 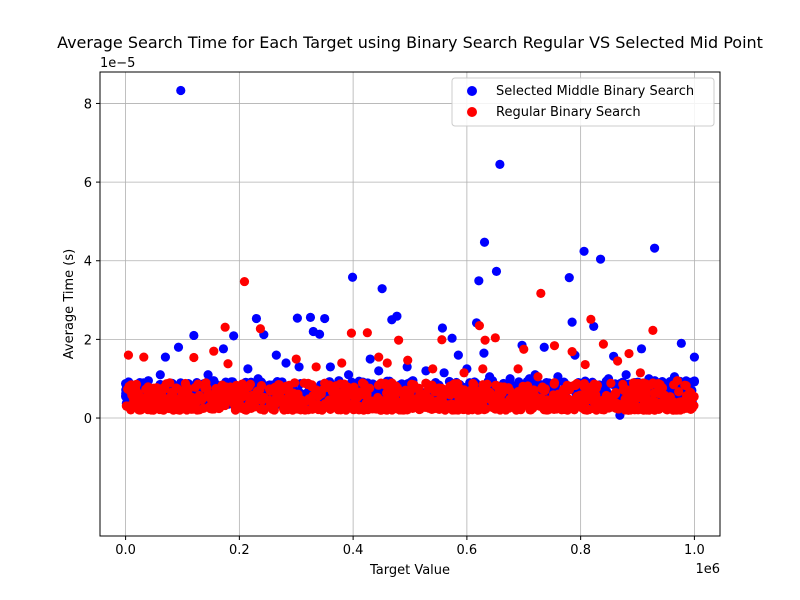 What do you see at coordinates (125, 550) in the screenshot?
I see `x-tick-label: 0.0` at bounding box center [125, 550].